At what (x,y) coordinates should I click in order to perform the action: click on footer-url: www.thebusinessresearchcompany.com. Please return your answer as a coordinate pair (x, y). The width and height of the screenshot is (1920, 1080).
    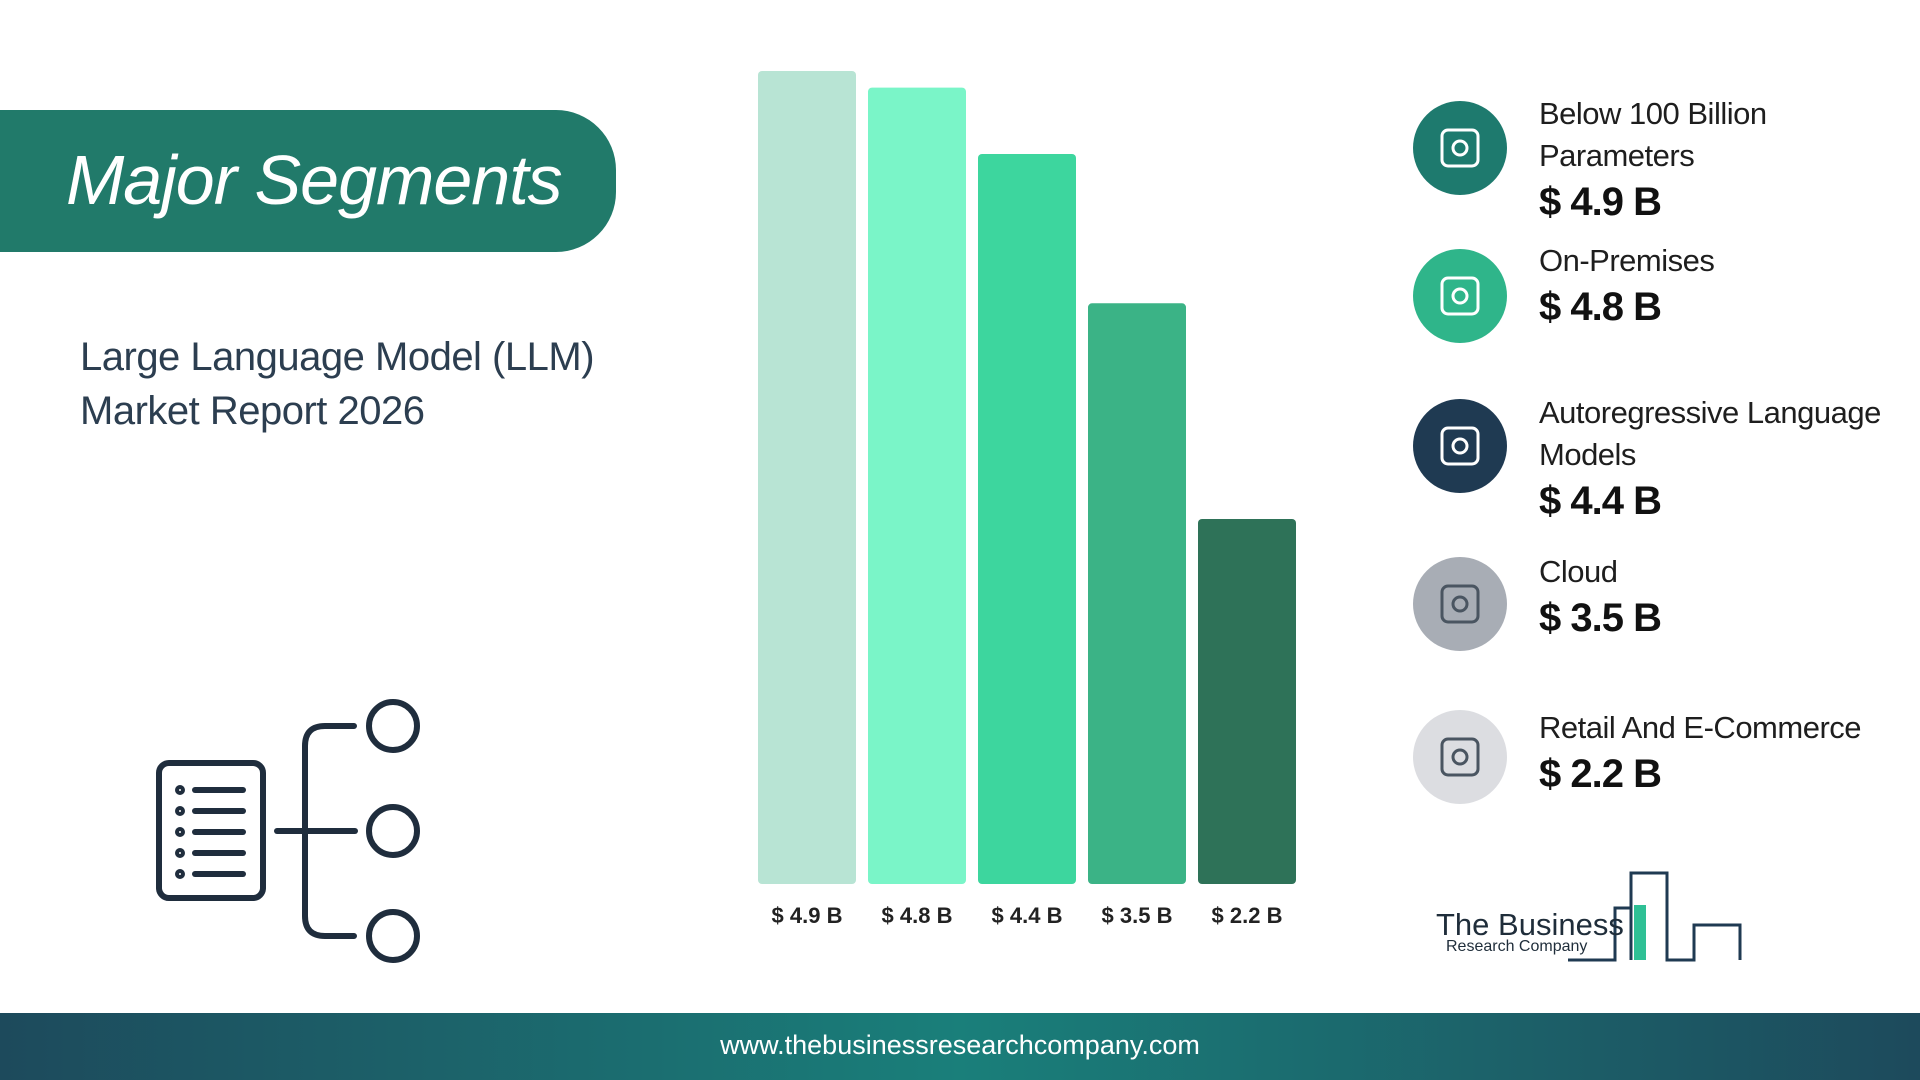
    Looking at the image, I should click on (960, 1045).